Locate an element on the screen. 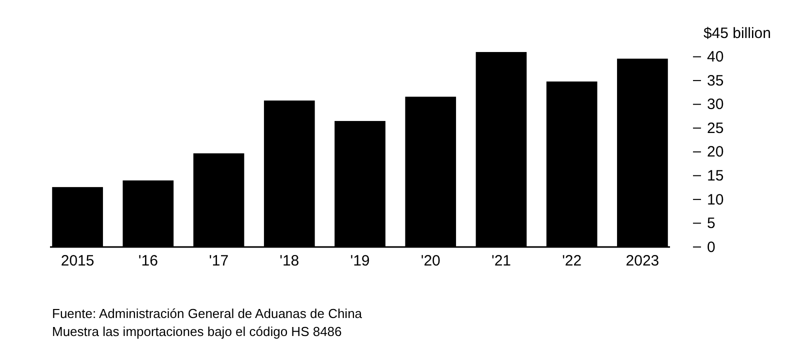  y-tick-label: 25 is located at coordinates (715, 128).